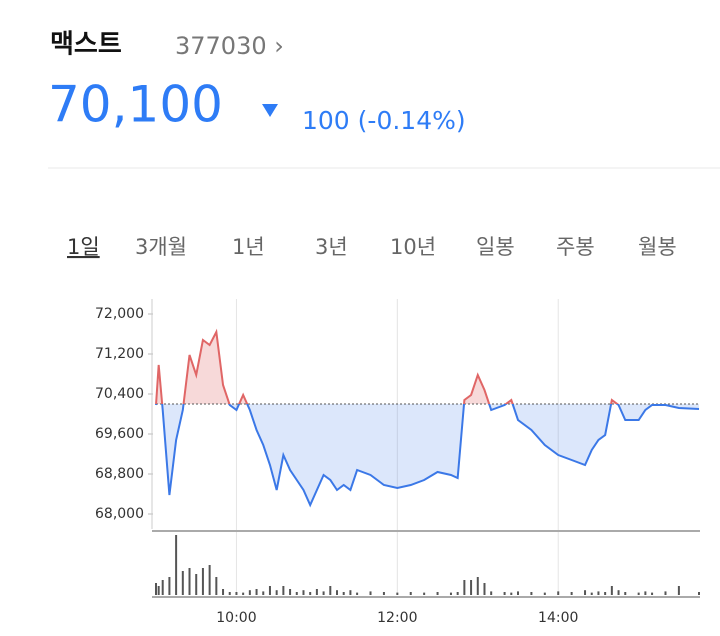 Image resolution: width=720 pixels, height=636 pixels. What do you see at coordinates (119, 354) in the screenshot?
I see `y-tick-label: 71,200` at bounding box center [119, 354].